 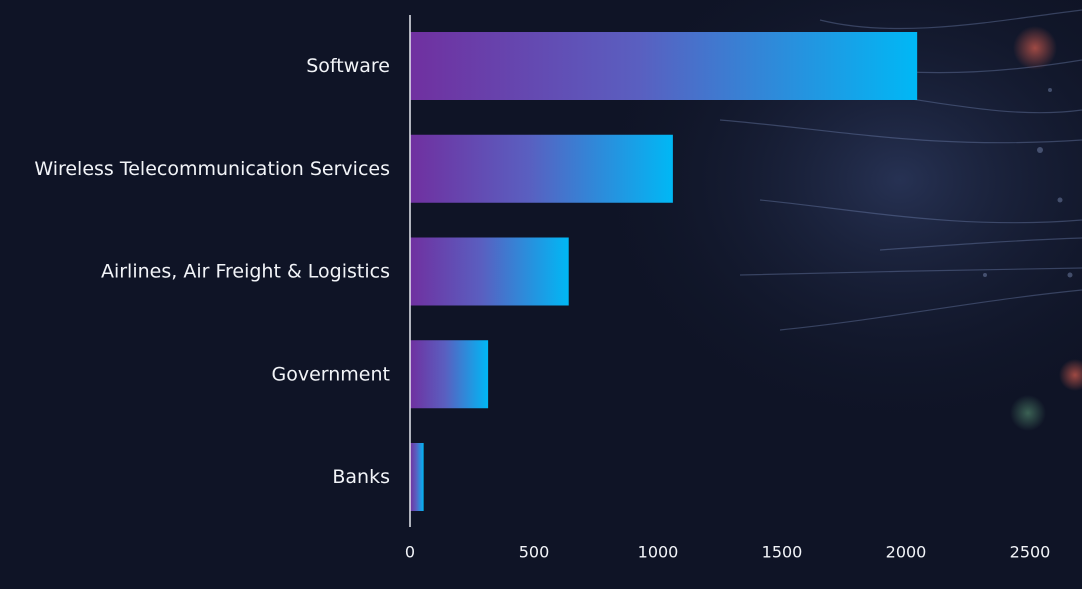 I want to click on bar-airlines-air-freight-logistics, so click(x=489, y=271).